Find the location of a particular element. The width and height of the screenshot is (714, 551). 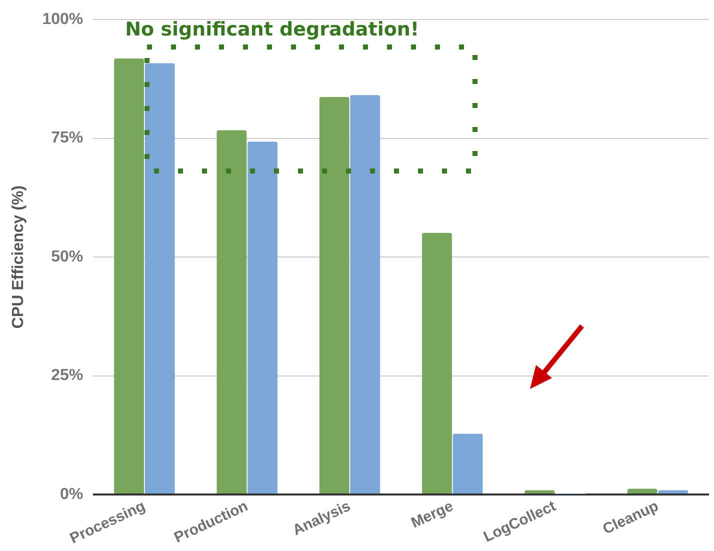

y-tick-label: 75% is located at coordinates (67, 138).